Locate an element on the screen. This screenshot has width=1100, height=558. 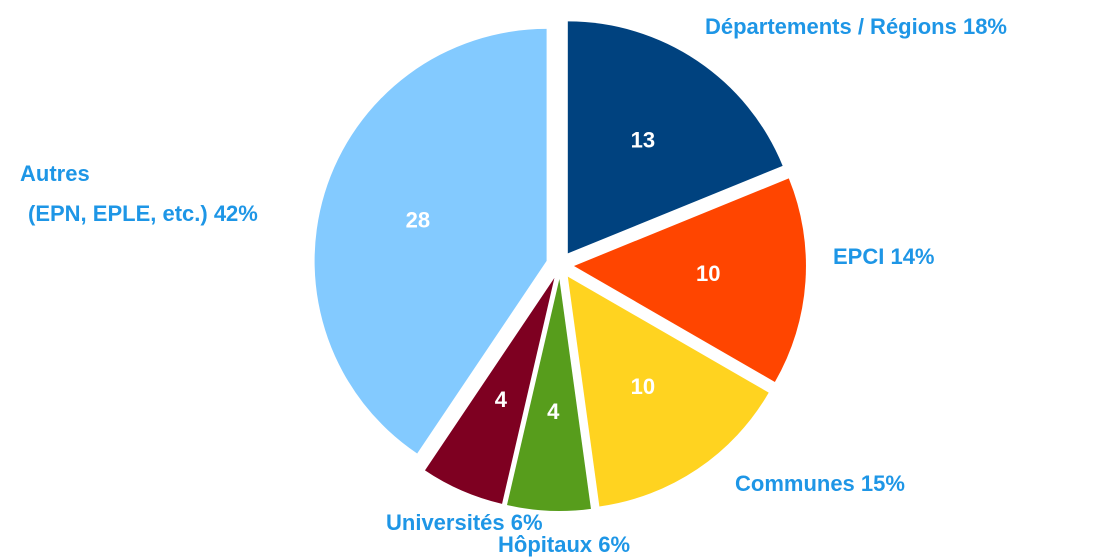
slice-label: Universités 6% is located at coordinates (464, 522).